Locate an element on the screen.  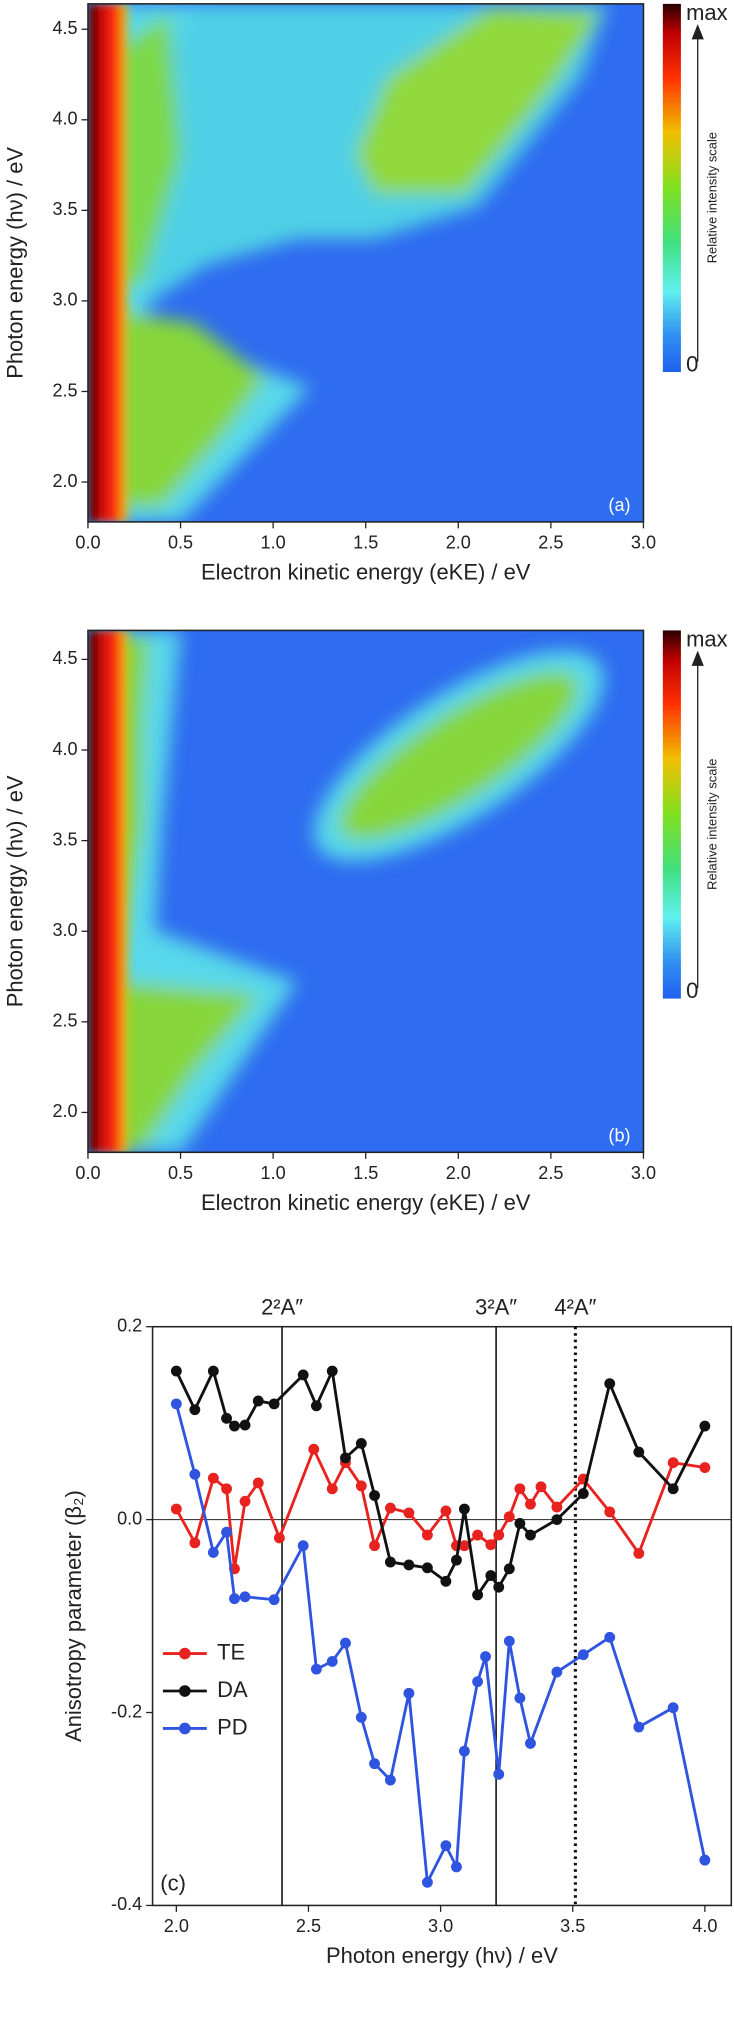
colorbar-a is located at coordinates (671, 188).